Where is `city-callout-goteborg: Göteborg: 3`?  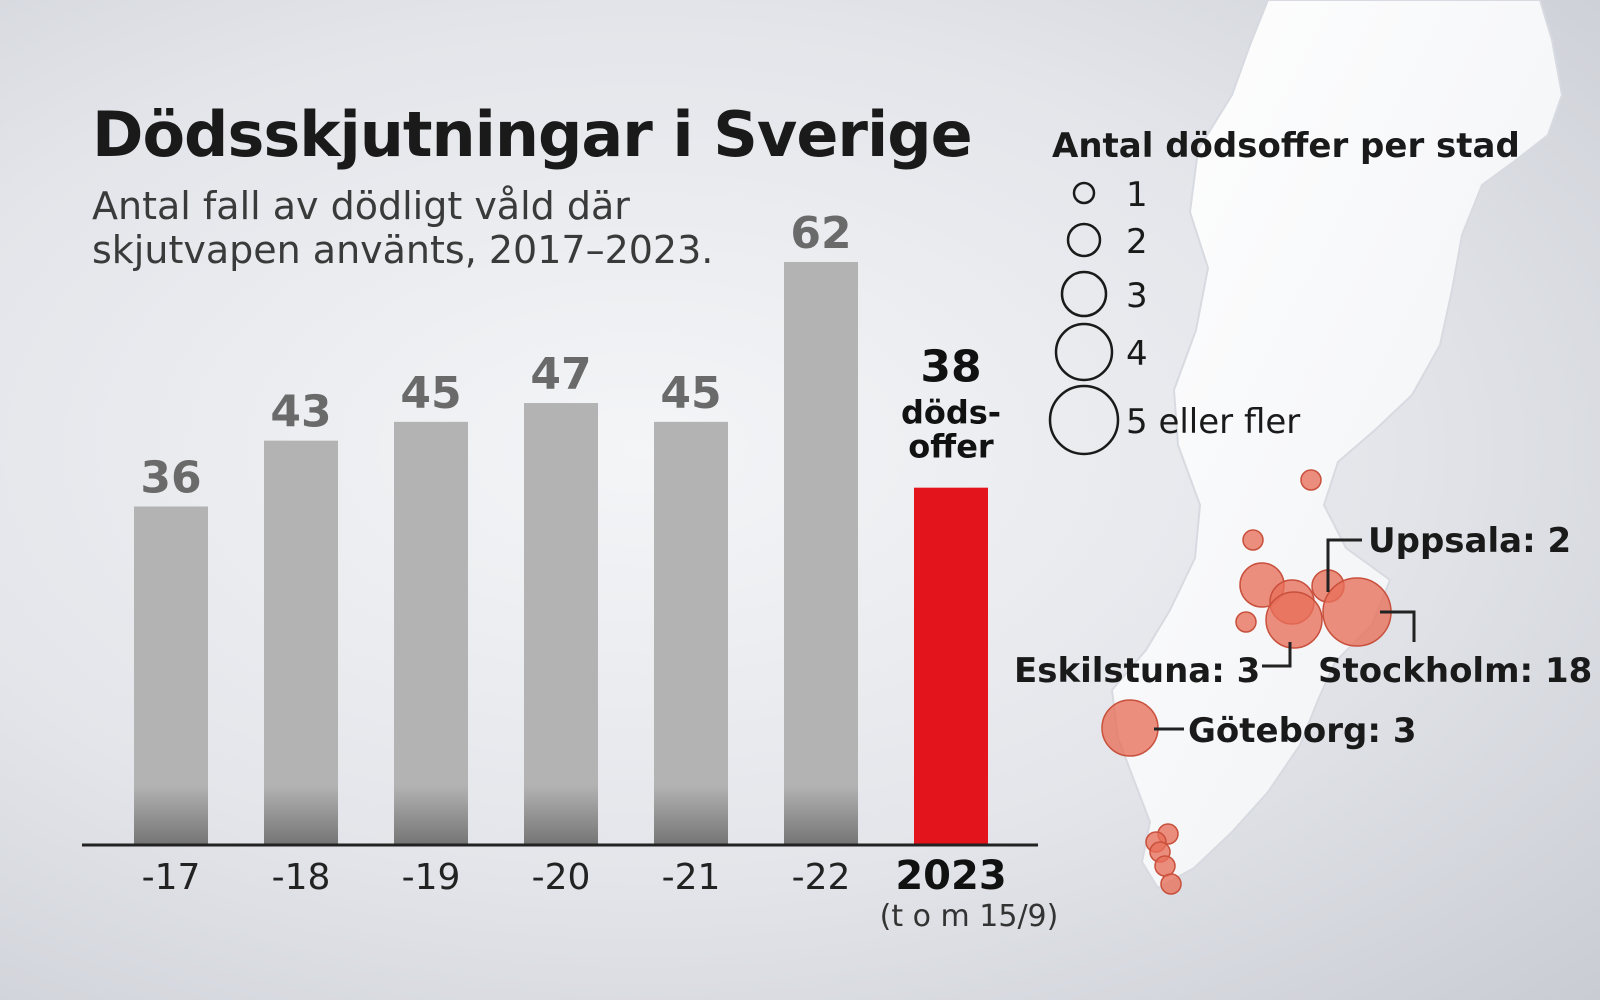
city-callout-goteborg: Göteborg: 3 is located at coordinates (1285, 731).